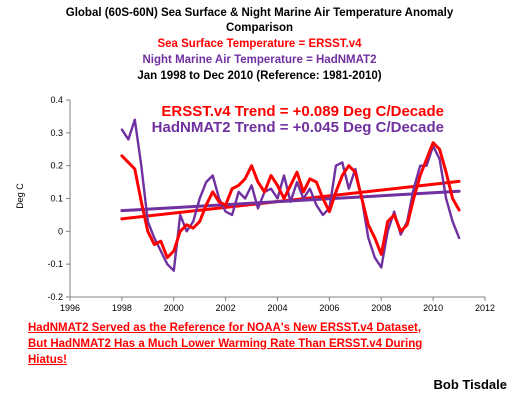 The image size is (519, 400). What do you see at coordinates (259, 60) in the screenshot?
I see `chart-title-hadnmat: Night Marine Air Temperature = HadNMAT2` at bounding box center [259, 60].